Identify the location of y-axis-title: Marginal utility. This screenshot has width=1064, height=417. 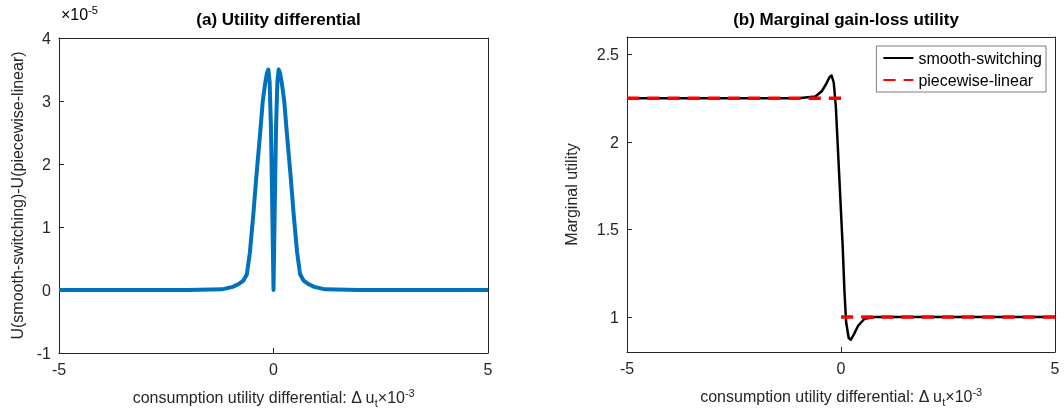
(571, 194).